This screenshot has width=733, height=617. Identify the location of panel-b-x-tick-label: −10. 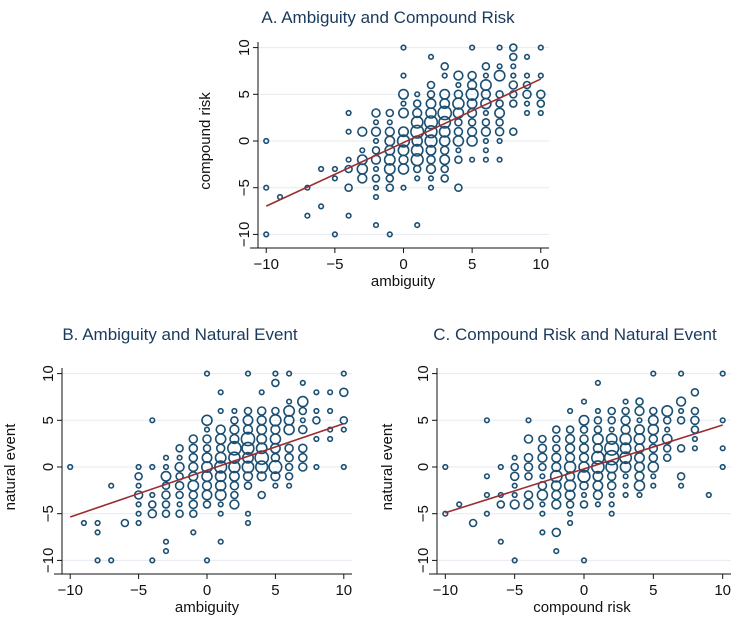
(69, 590).